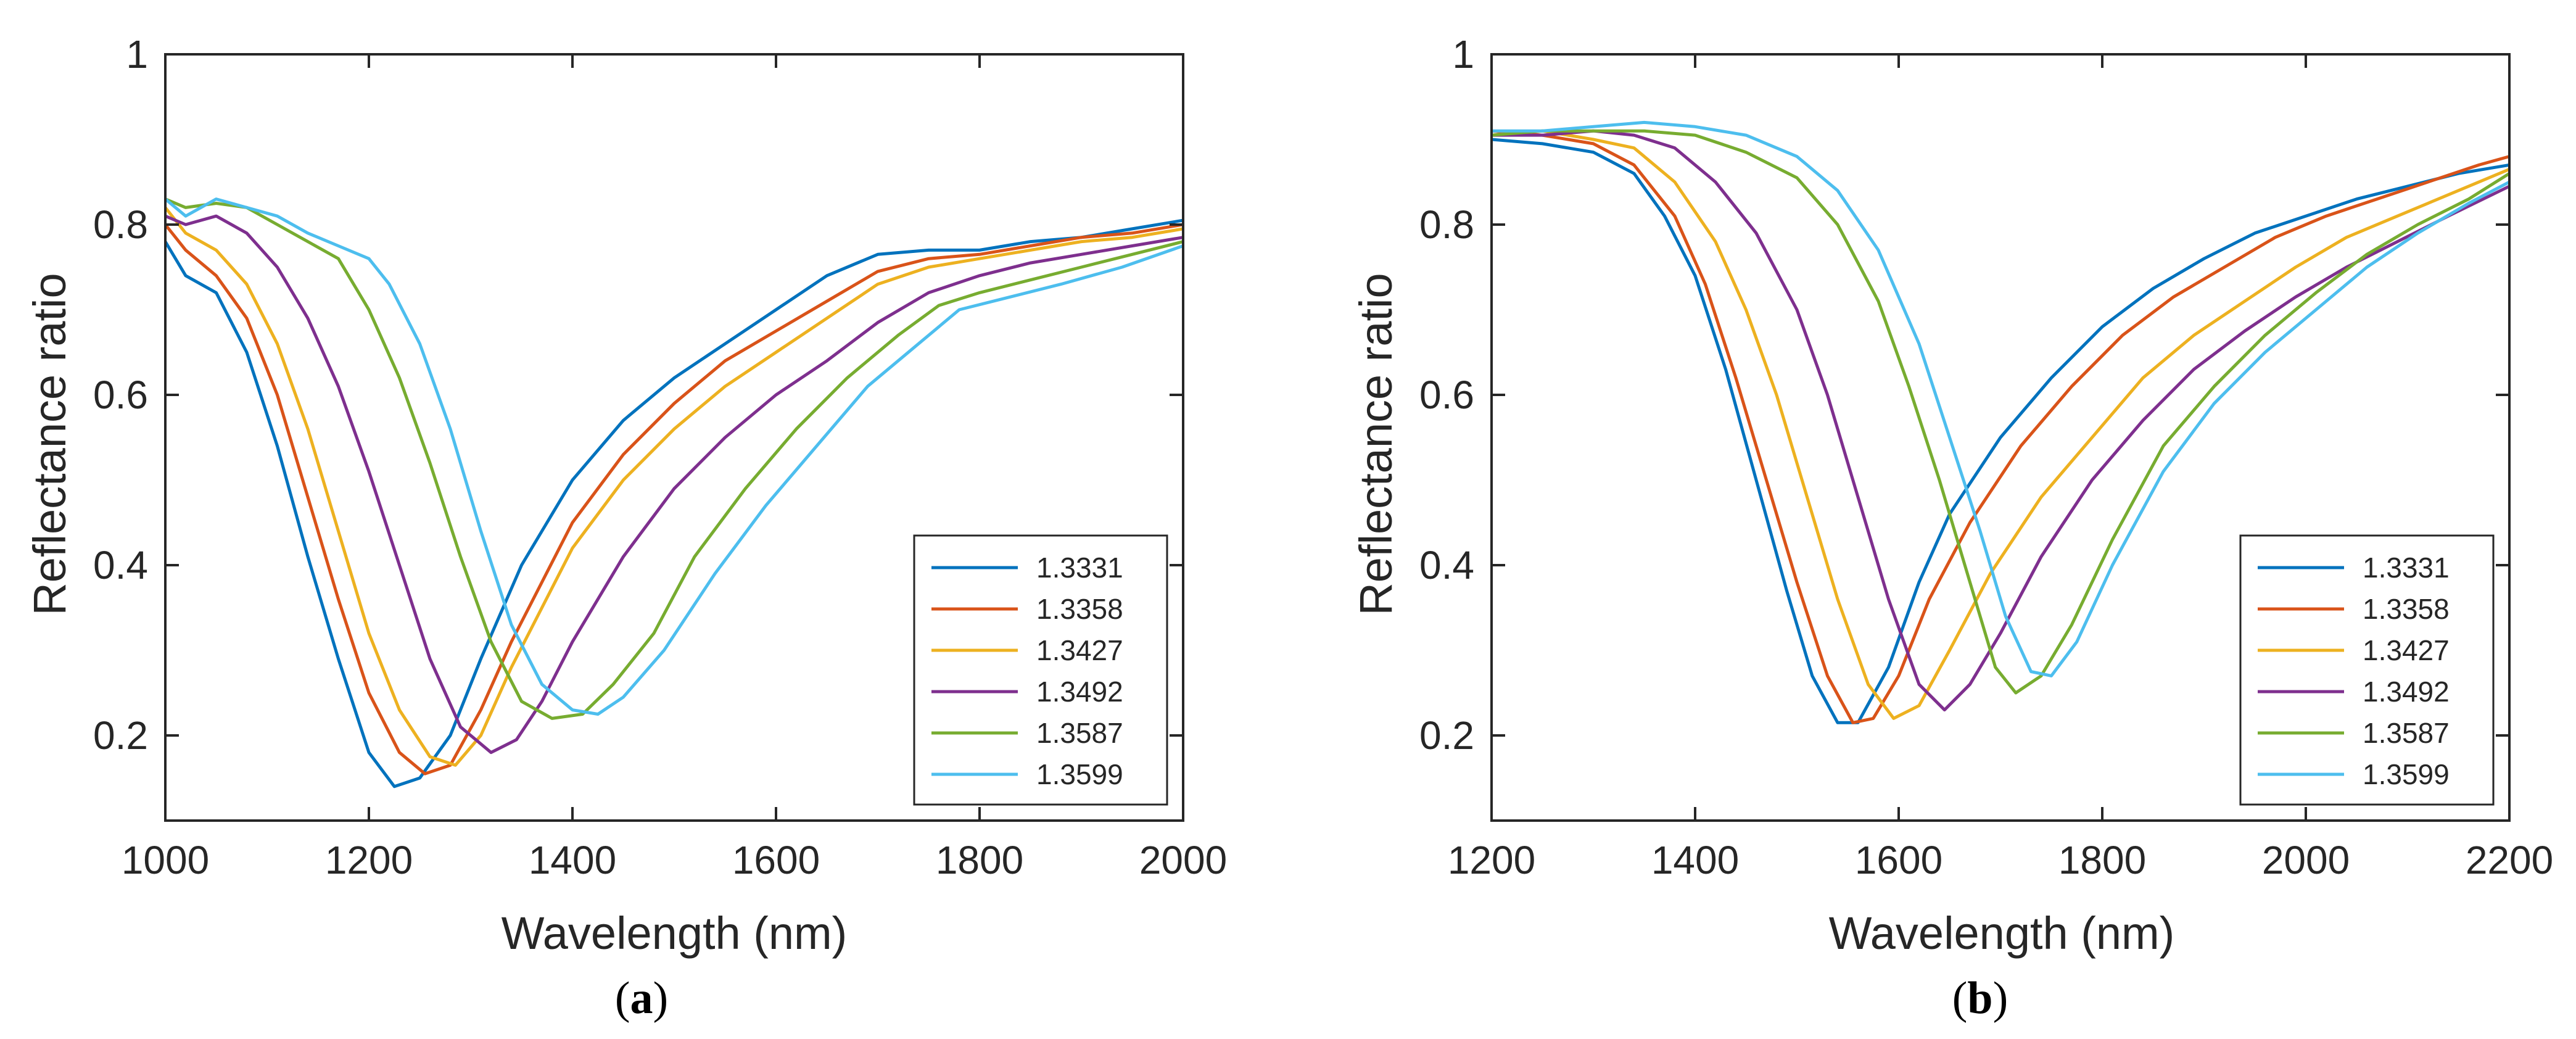 This screenshot has width=2576, height=1039. I want to click on x-tick-label: 2200, so click(2509, 860).